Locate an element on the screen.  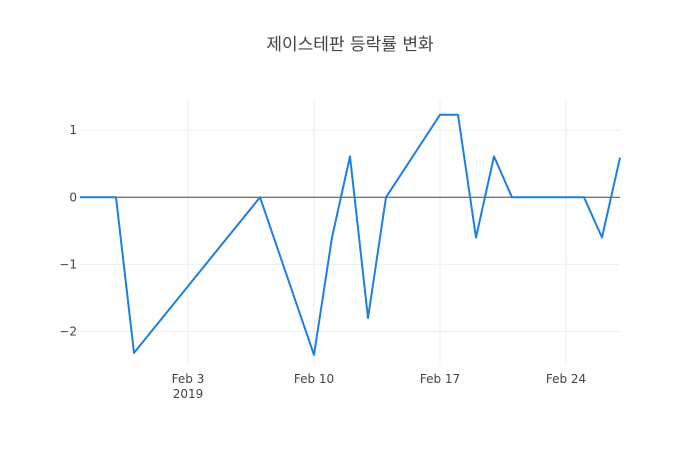
x-tick-label: Feb 24 is located at coordinates (566, 379).